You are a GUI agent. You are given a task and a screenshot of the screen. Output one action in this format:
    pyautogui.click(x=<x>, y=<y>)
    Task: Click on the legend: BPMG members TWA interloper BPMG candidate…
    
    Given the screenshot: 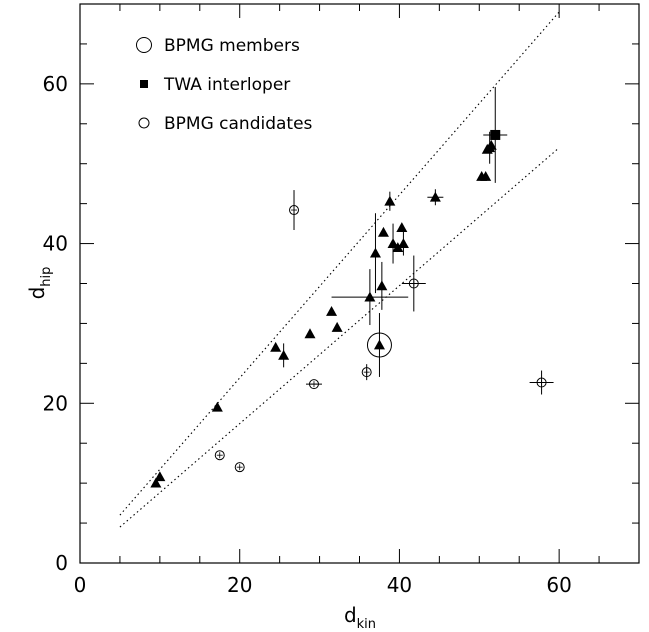 What is the action you would take?
    pyautogui.click(x=224, y=85)
    